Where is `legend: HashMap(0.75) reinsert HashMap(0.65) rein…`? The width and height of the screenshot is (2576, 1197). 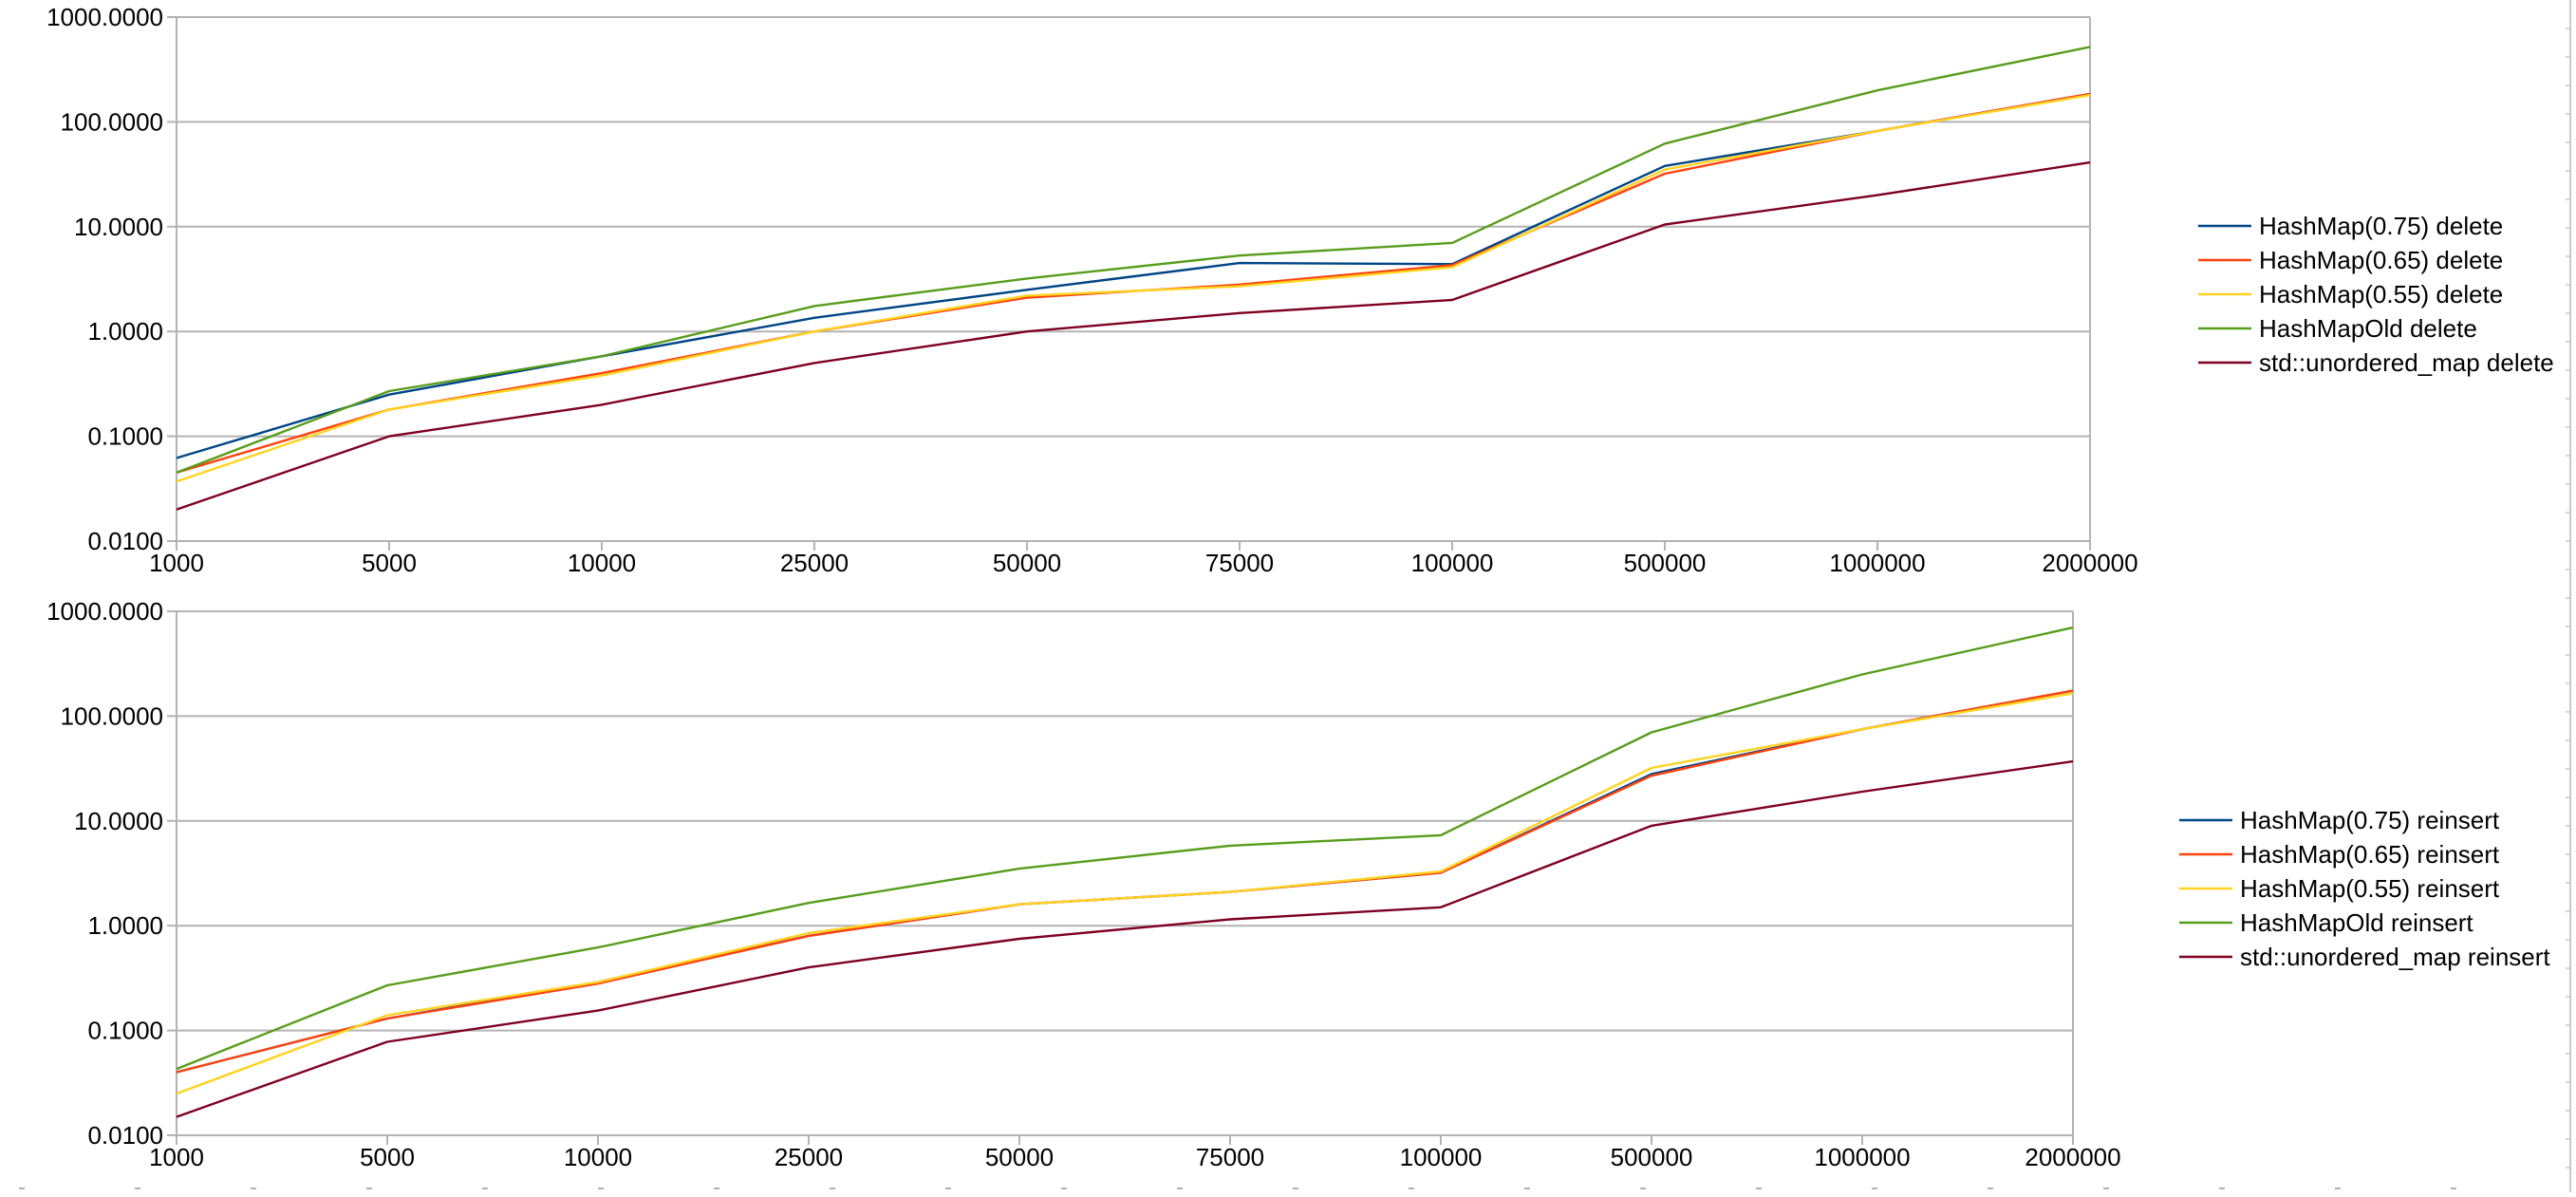 legend: HashMap(0.75) reinsert HashMap(0.65) rein… is located at coordinates (2365, 888).